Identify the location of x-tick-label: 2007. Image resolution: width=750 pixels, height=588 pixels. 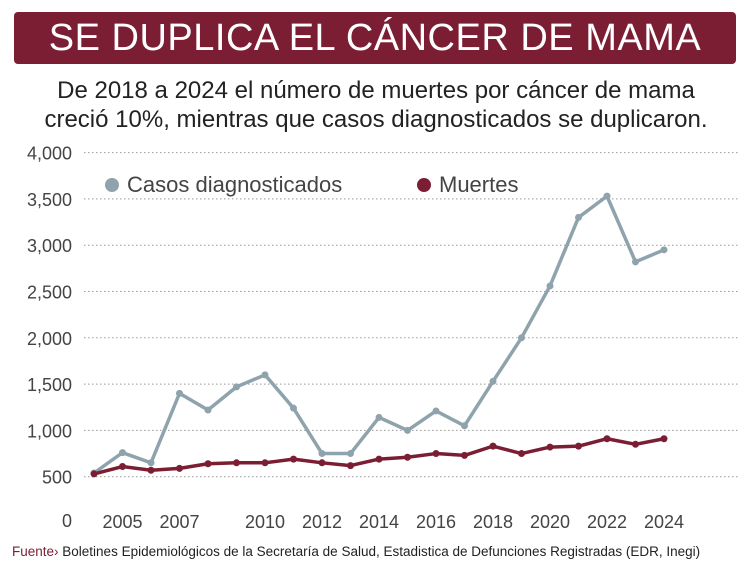
(179, 522).